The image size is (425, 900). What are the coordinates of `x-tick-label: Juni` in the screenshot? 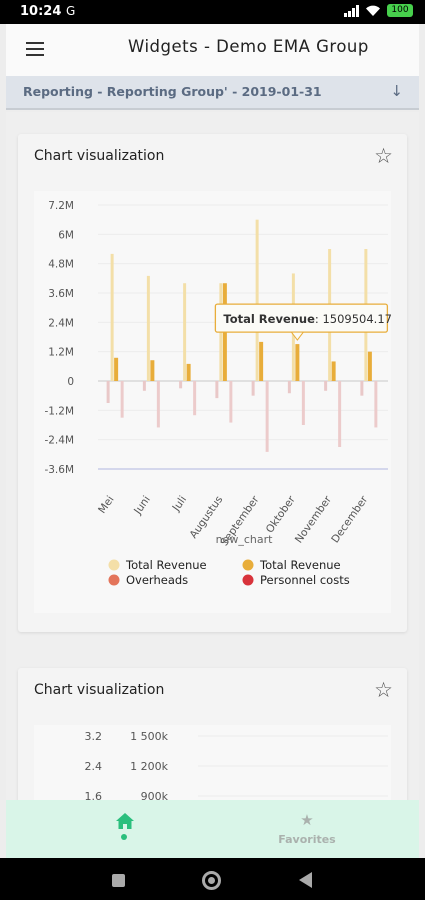 It's located at (141, 506).